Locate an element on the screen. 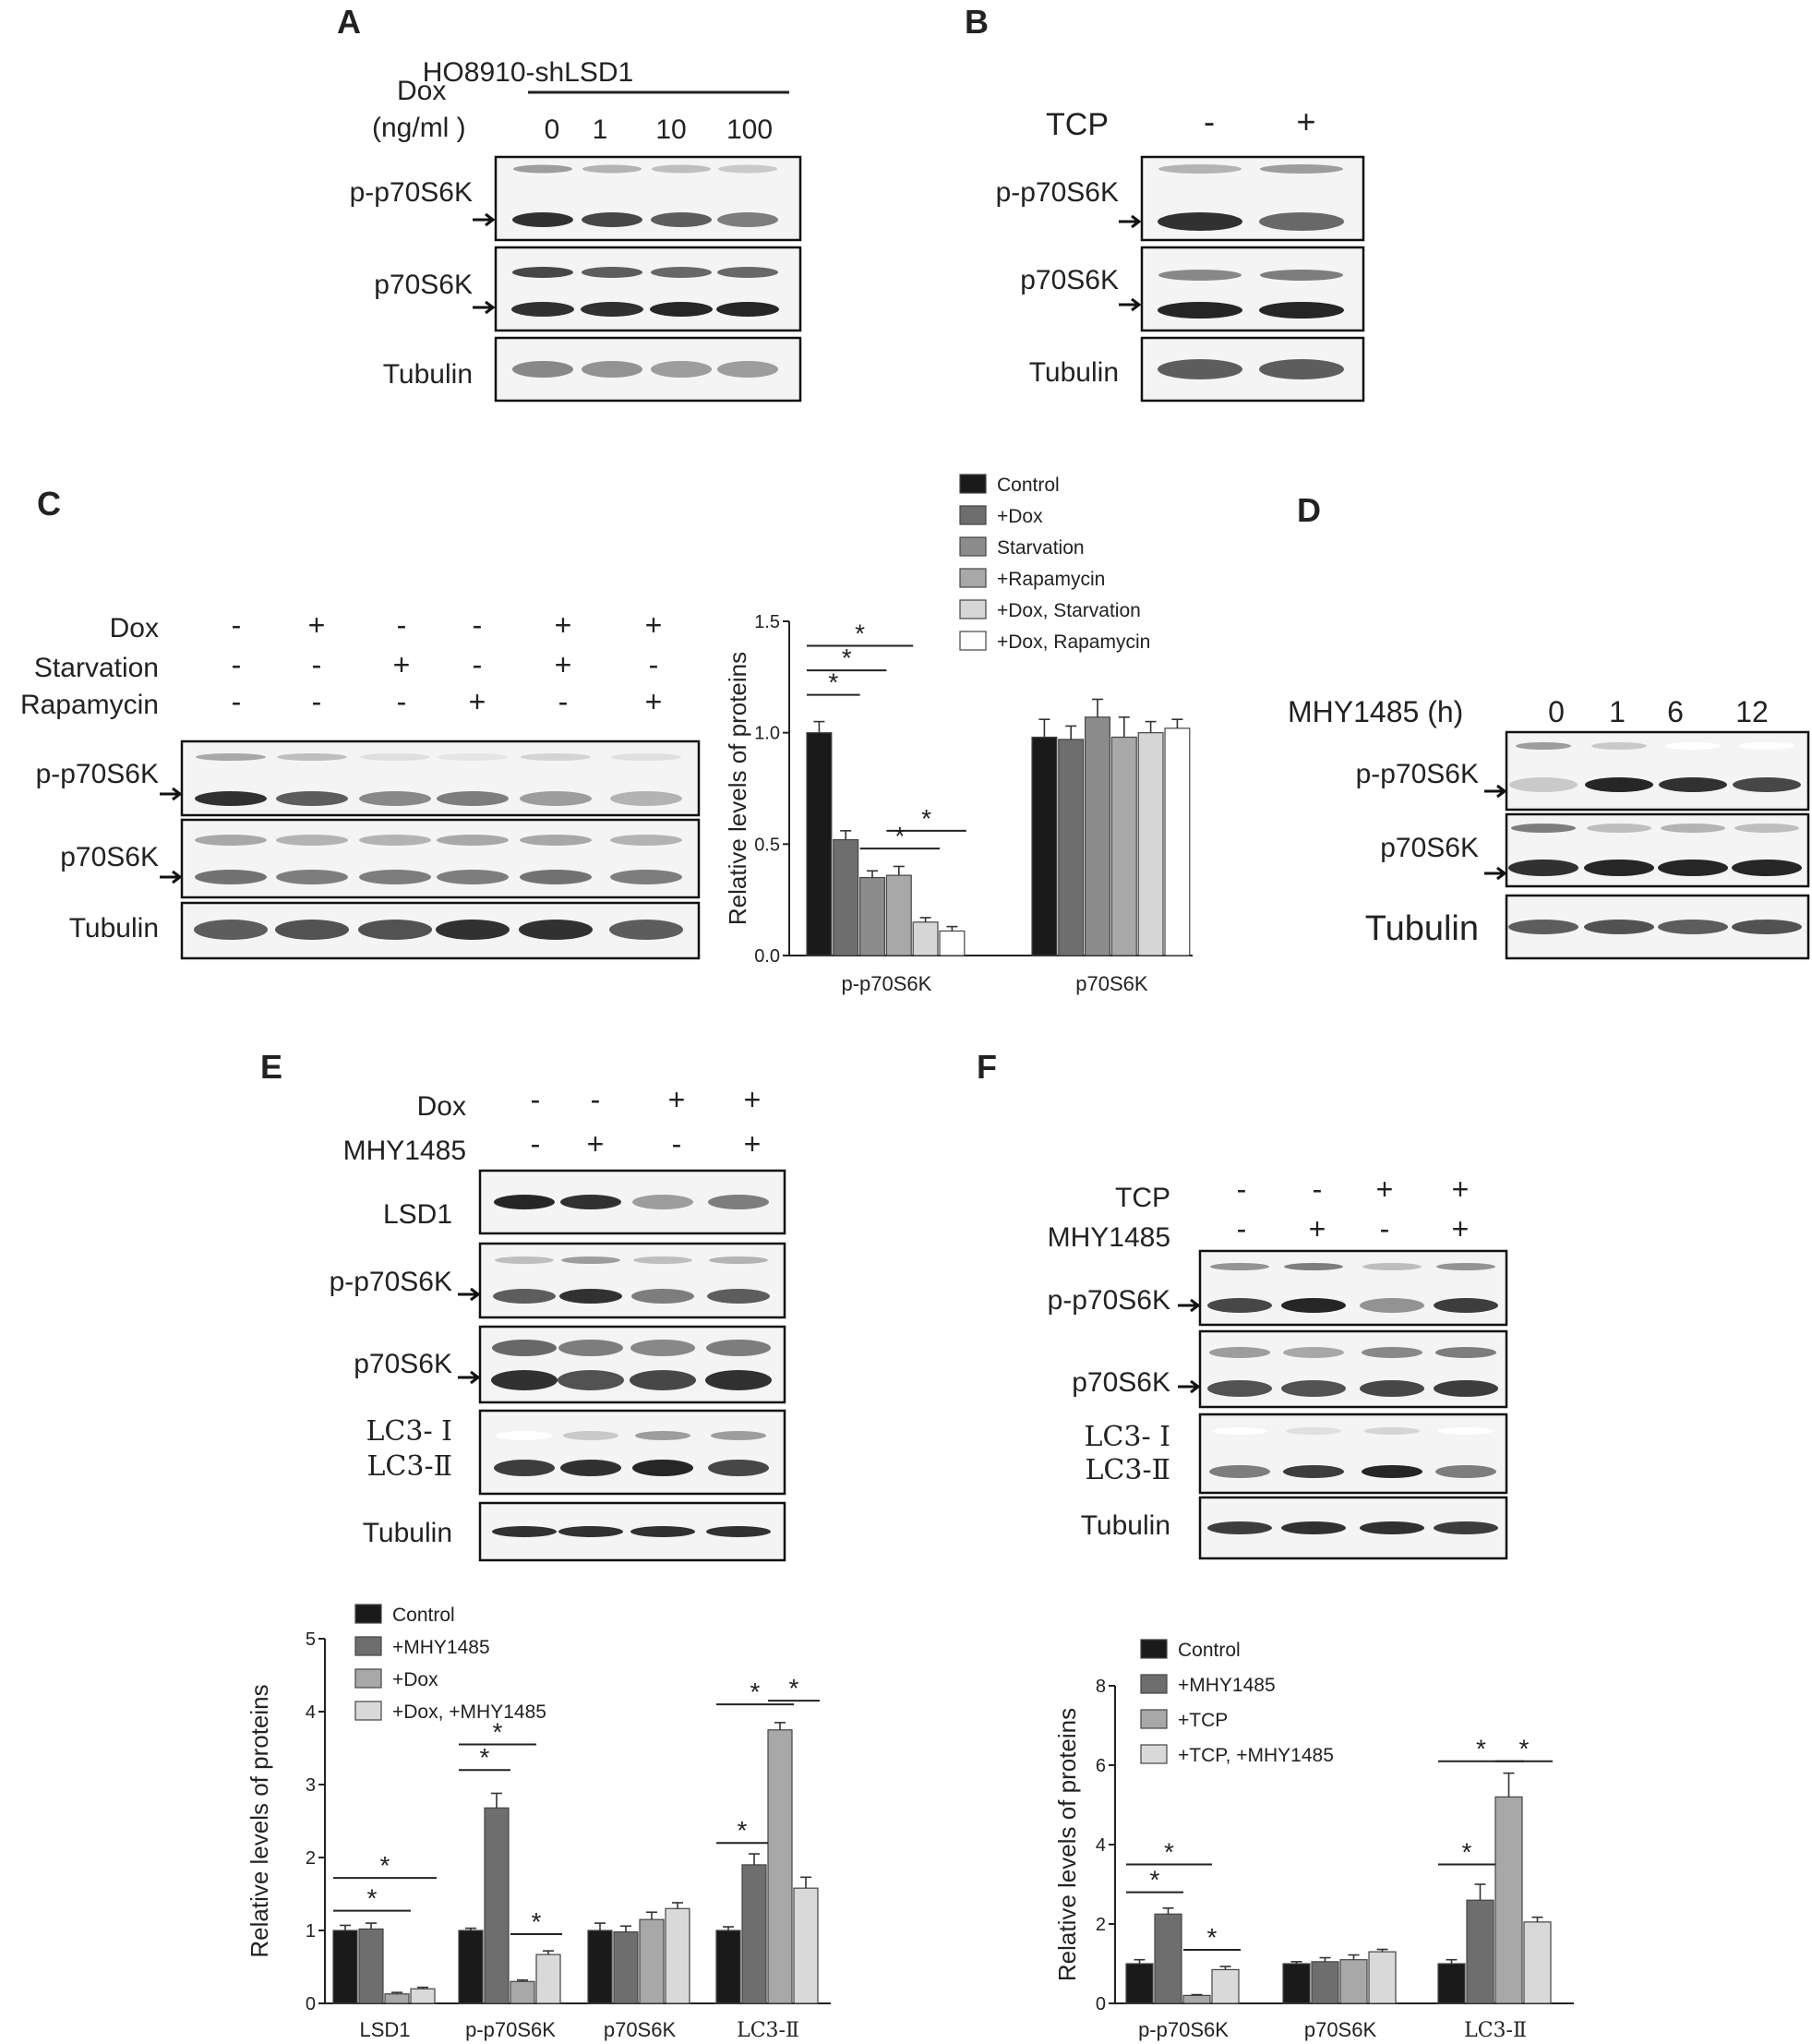  panel-f-row-label: LC3-Ⅱ is located at coordinates (1128, 1470).